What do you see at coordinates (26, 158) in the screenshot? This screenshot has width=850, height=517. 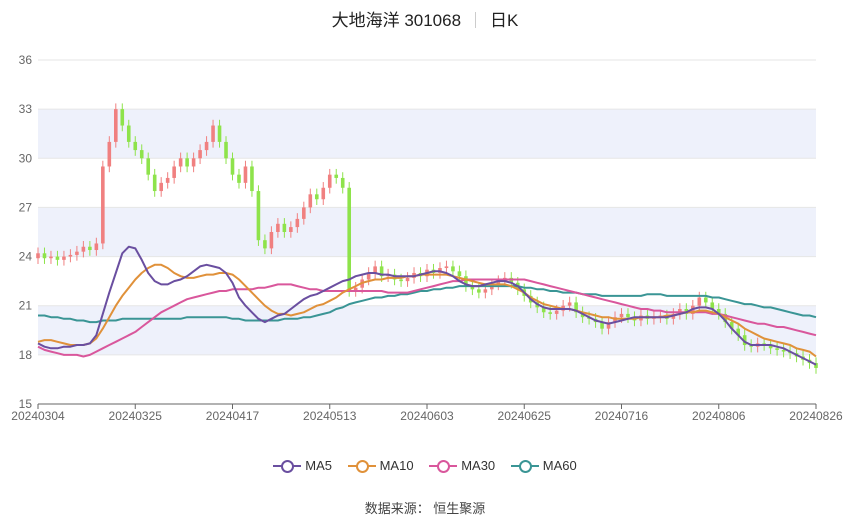 I see `y-tick-label: 30` at bounding box center [26, 158].